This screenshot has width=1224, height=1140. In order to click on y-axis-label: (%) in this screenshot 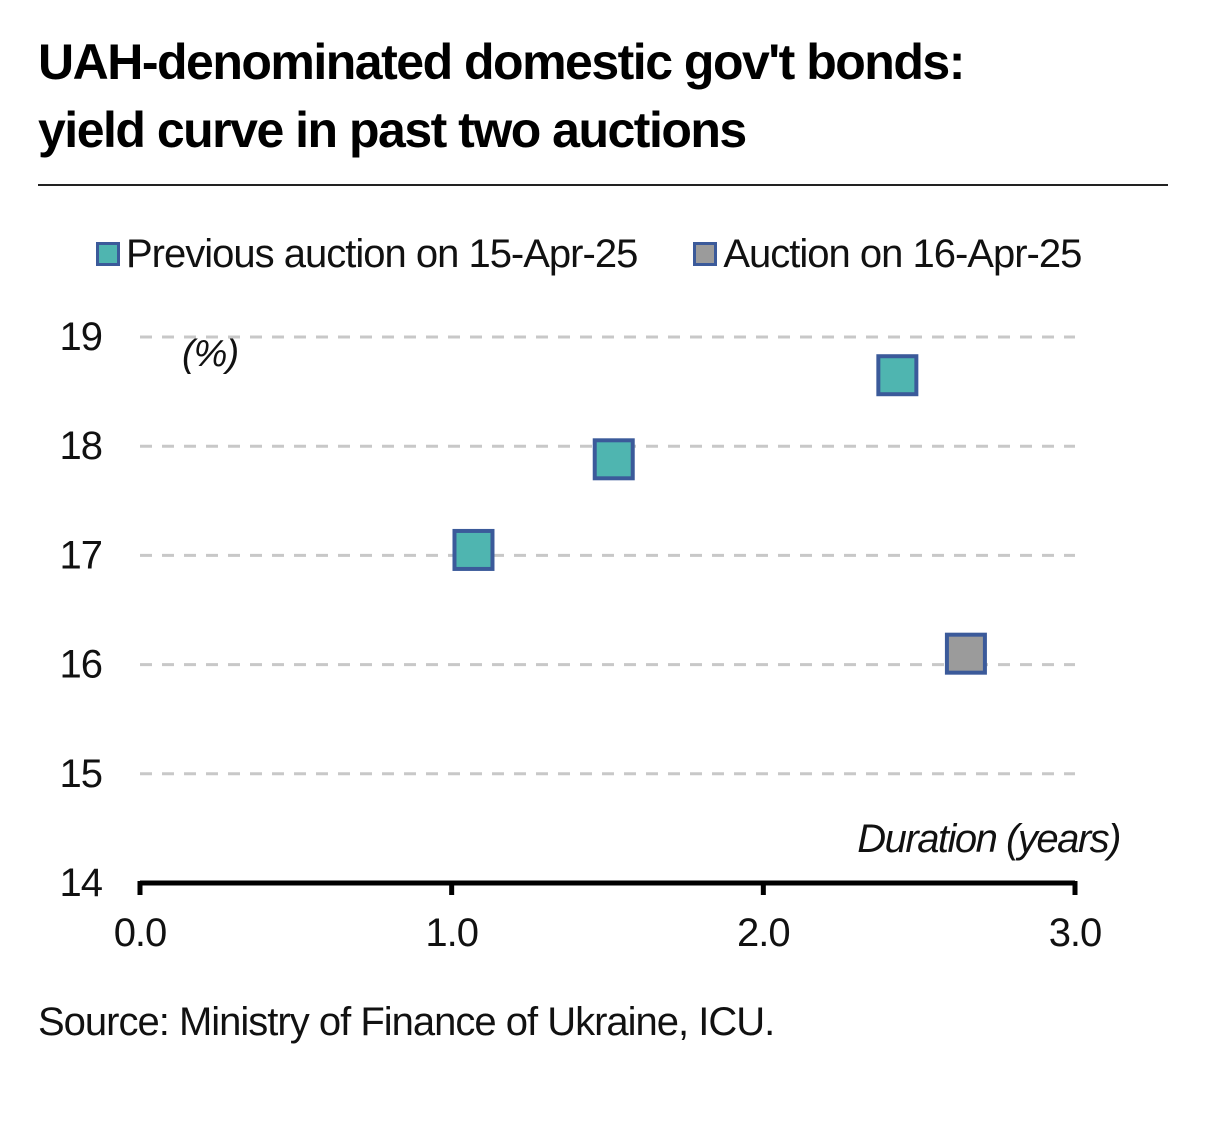, I will do `click(210, 354)`.